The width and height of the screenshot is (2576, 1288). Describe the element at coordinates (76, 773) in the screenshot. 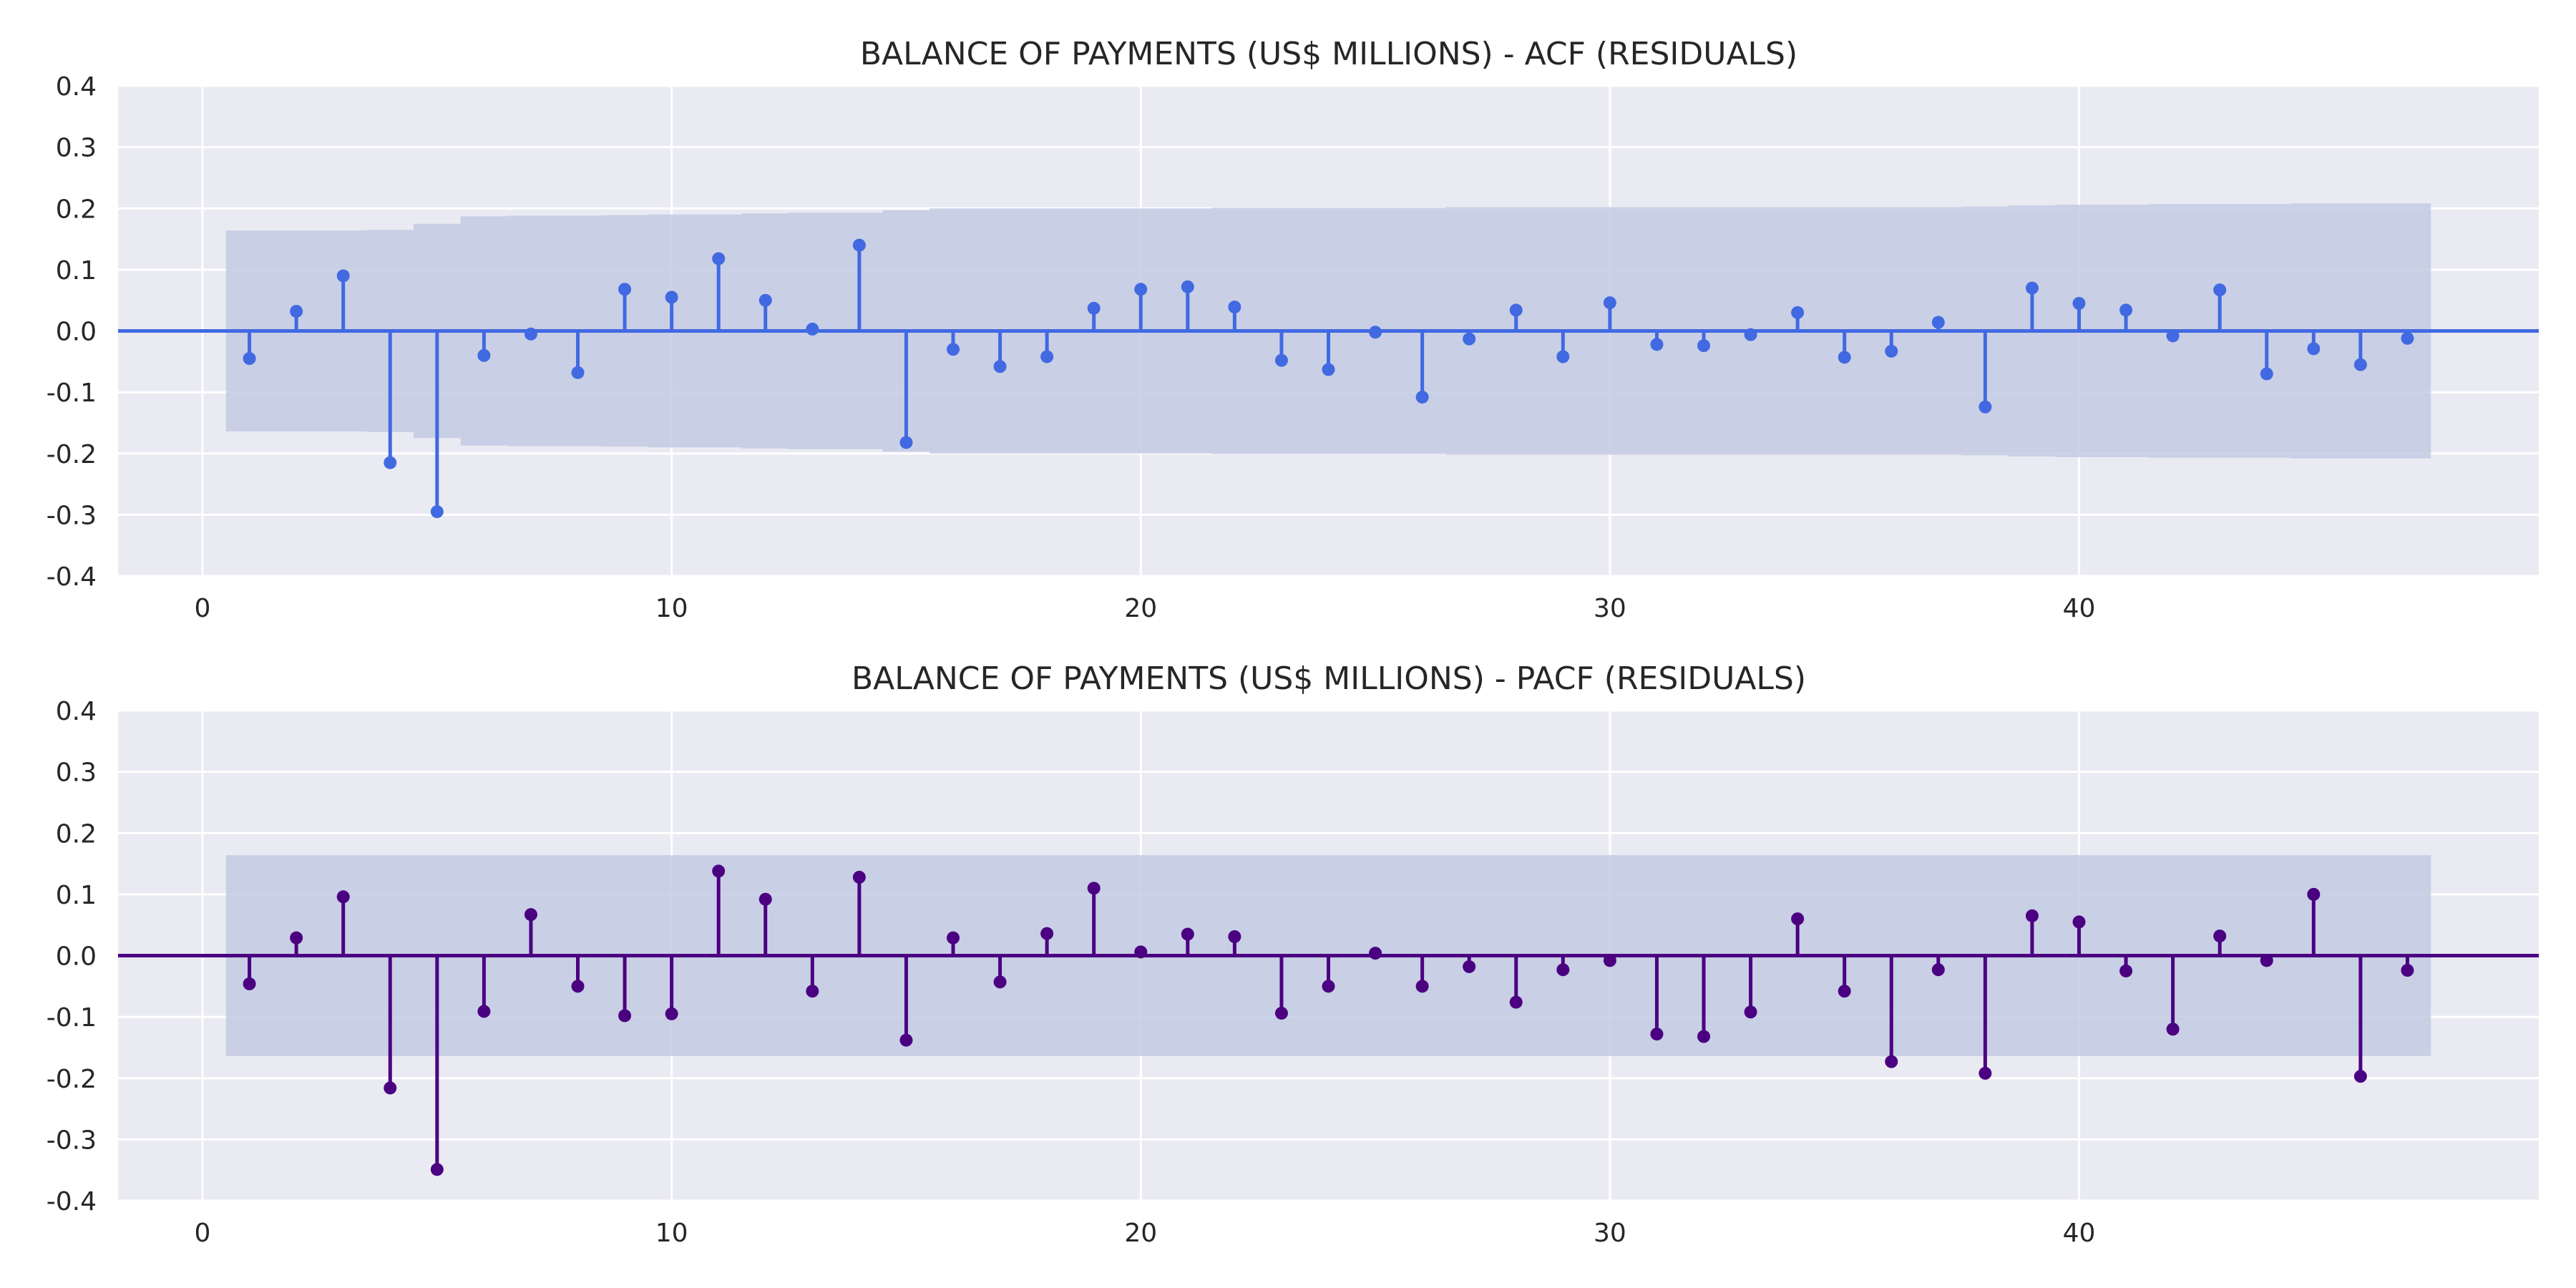

I see `pacf-y-tick-label: 0.3` at that location.